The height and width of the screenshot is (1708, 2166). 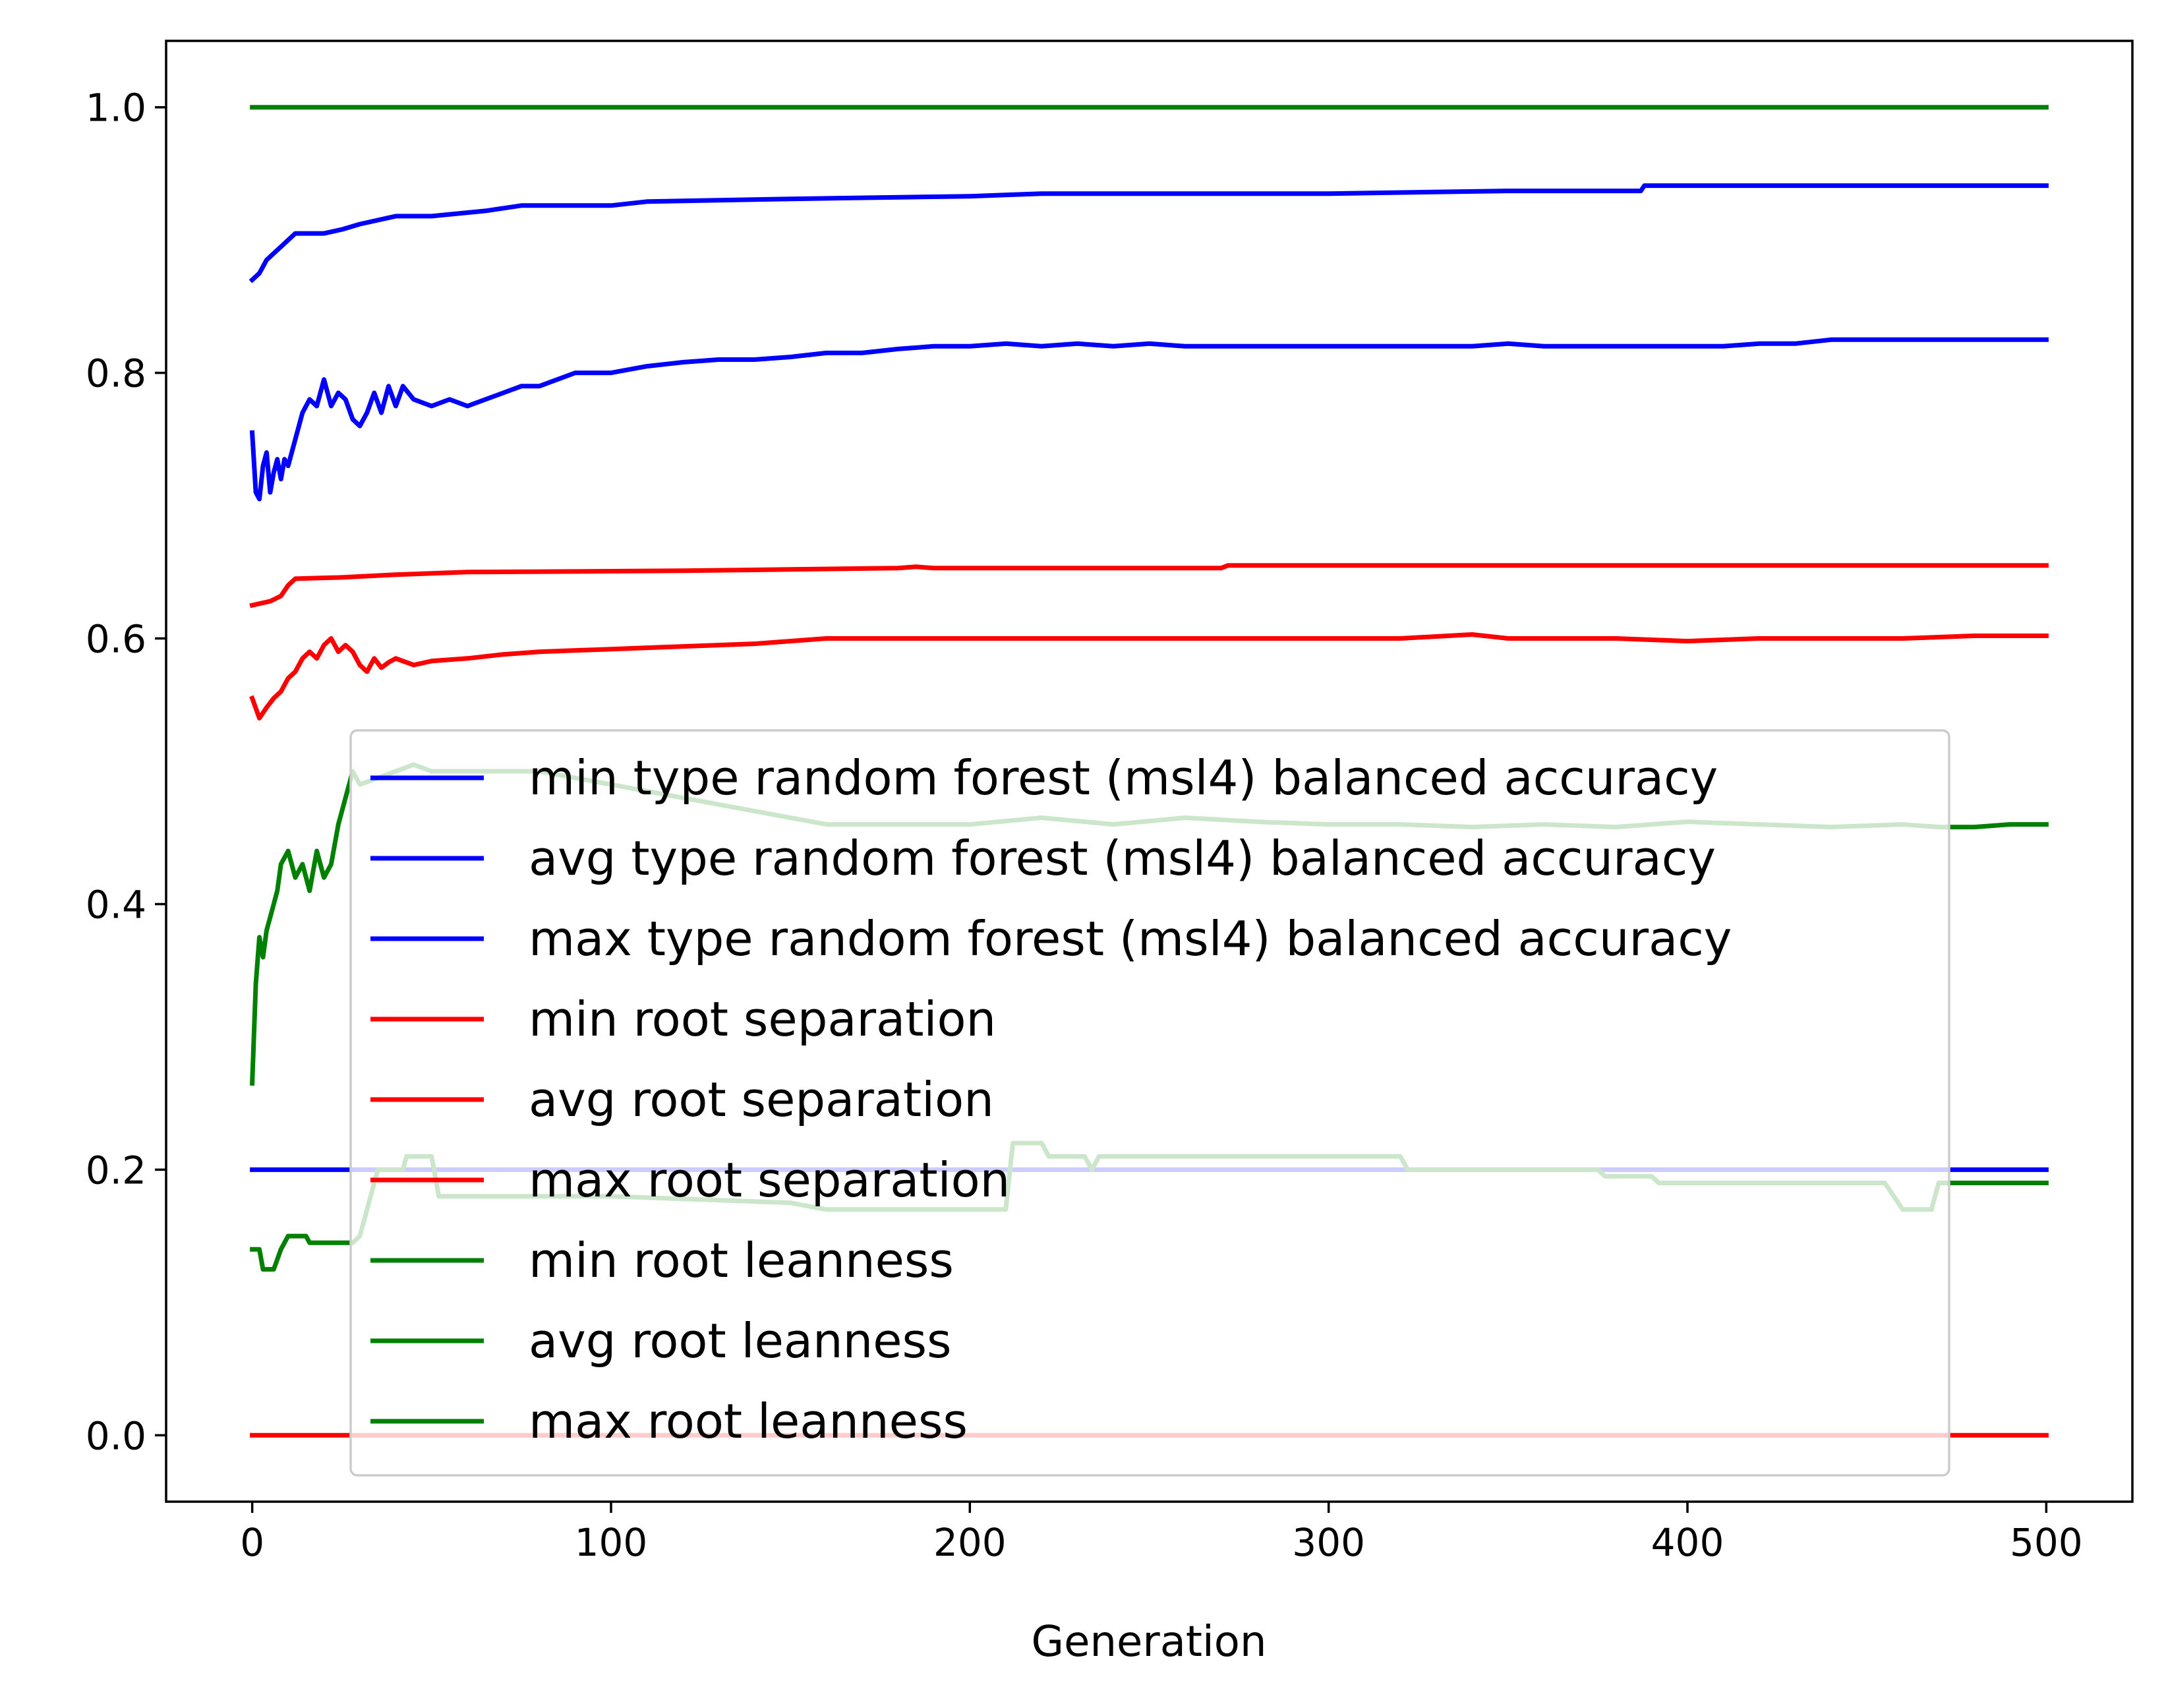 I want to click on y-tick-label: 0.6, so click(x=116, y=639).